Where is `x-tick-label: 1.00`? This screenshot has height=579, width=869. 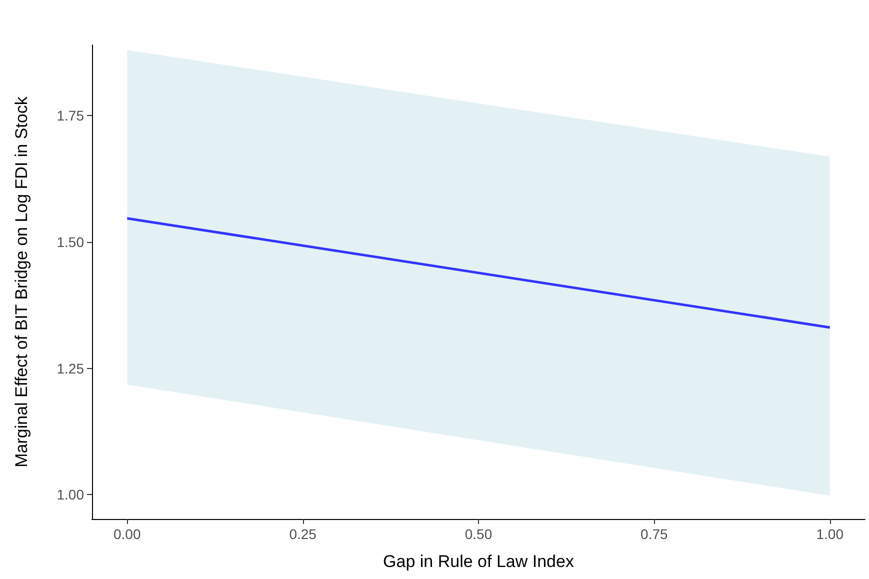 x-tick-label: 1.00 is located at coordinates (830, 534).